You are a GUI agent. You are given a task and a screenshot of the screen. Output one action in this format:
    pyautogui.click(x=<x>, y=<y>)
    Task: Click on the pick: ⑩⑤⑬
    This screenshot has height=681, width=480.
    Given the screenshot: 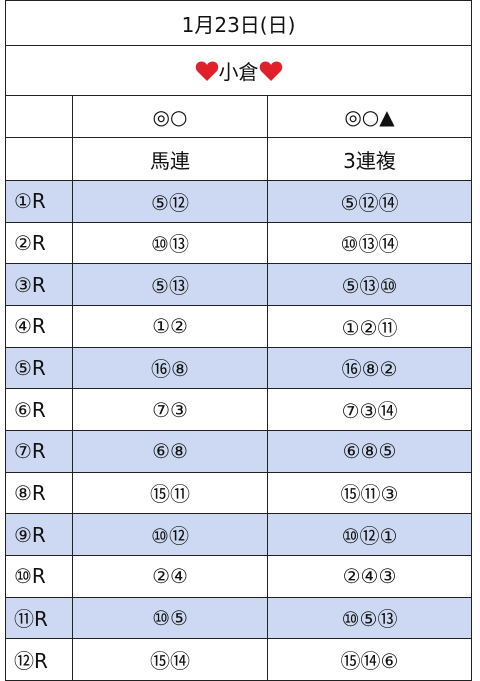 What is the action you would take?
    pyautogui.click(x=369, y=618)
    